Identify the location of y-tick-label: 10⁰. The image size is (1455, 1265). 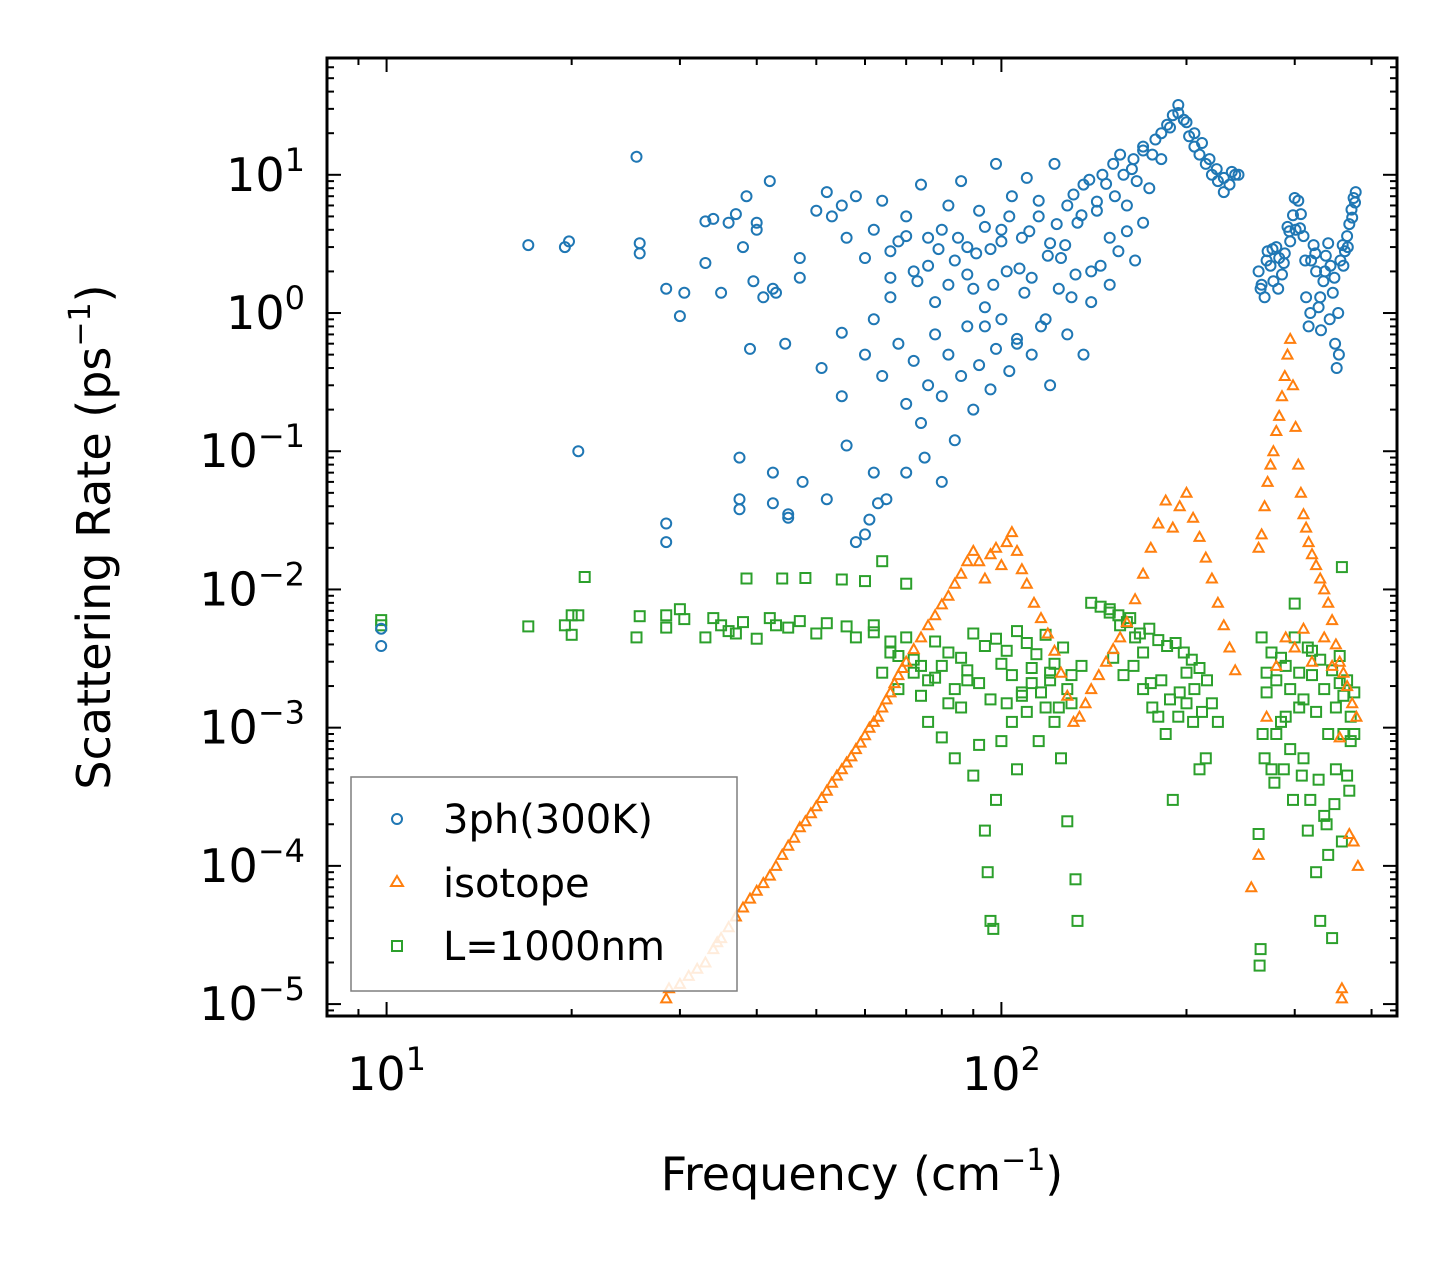
(265, 309).